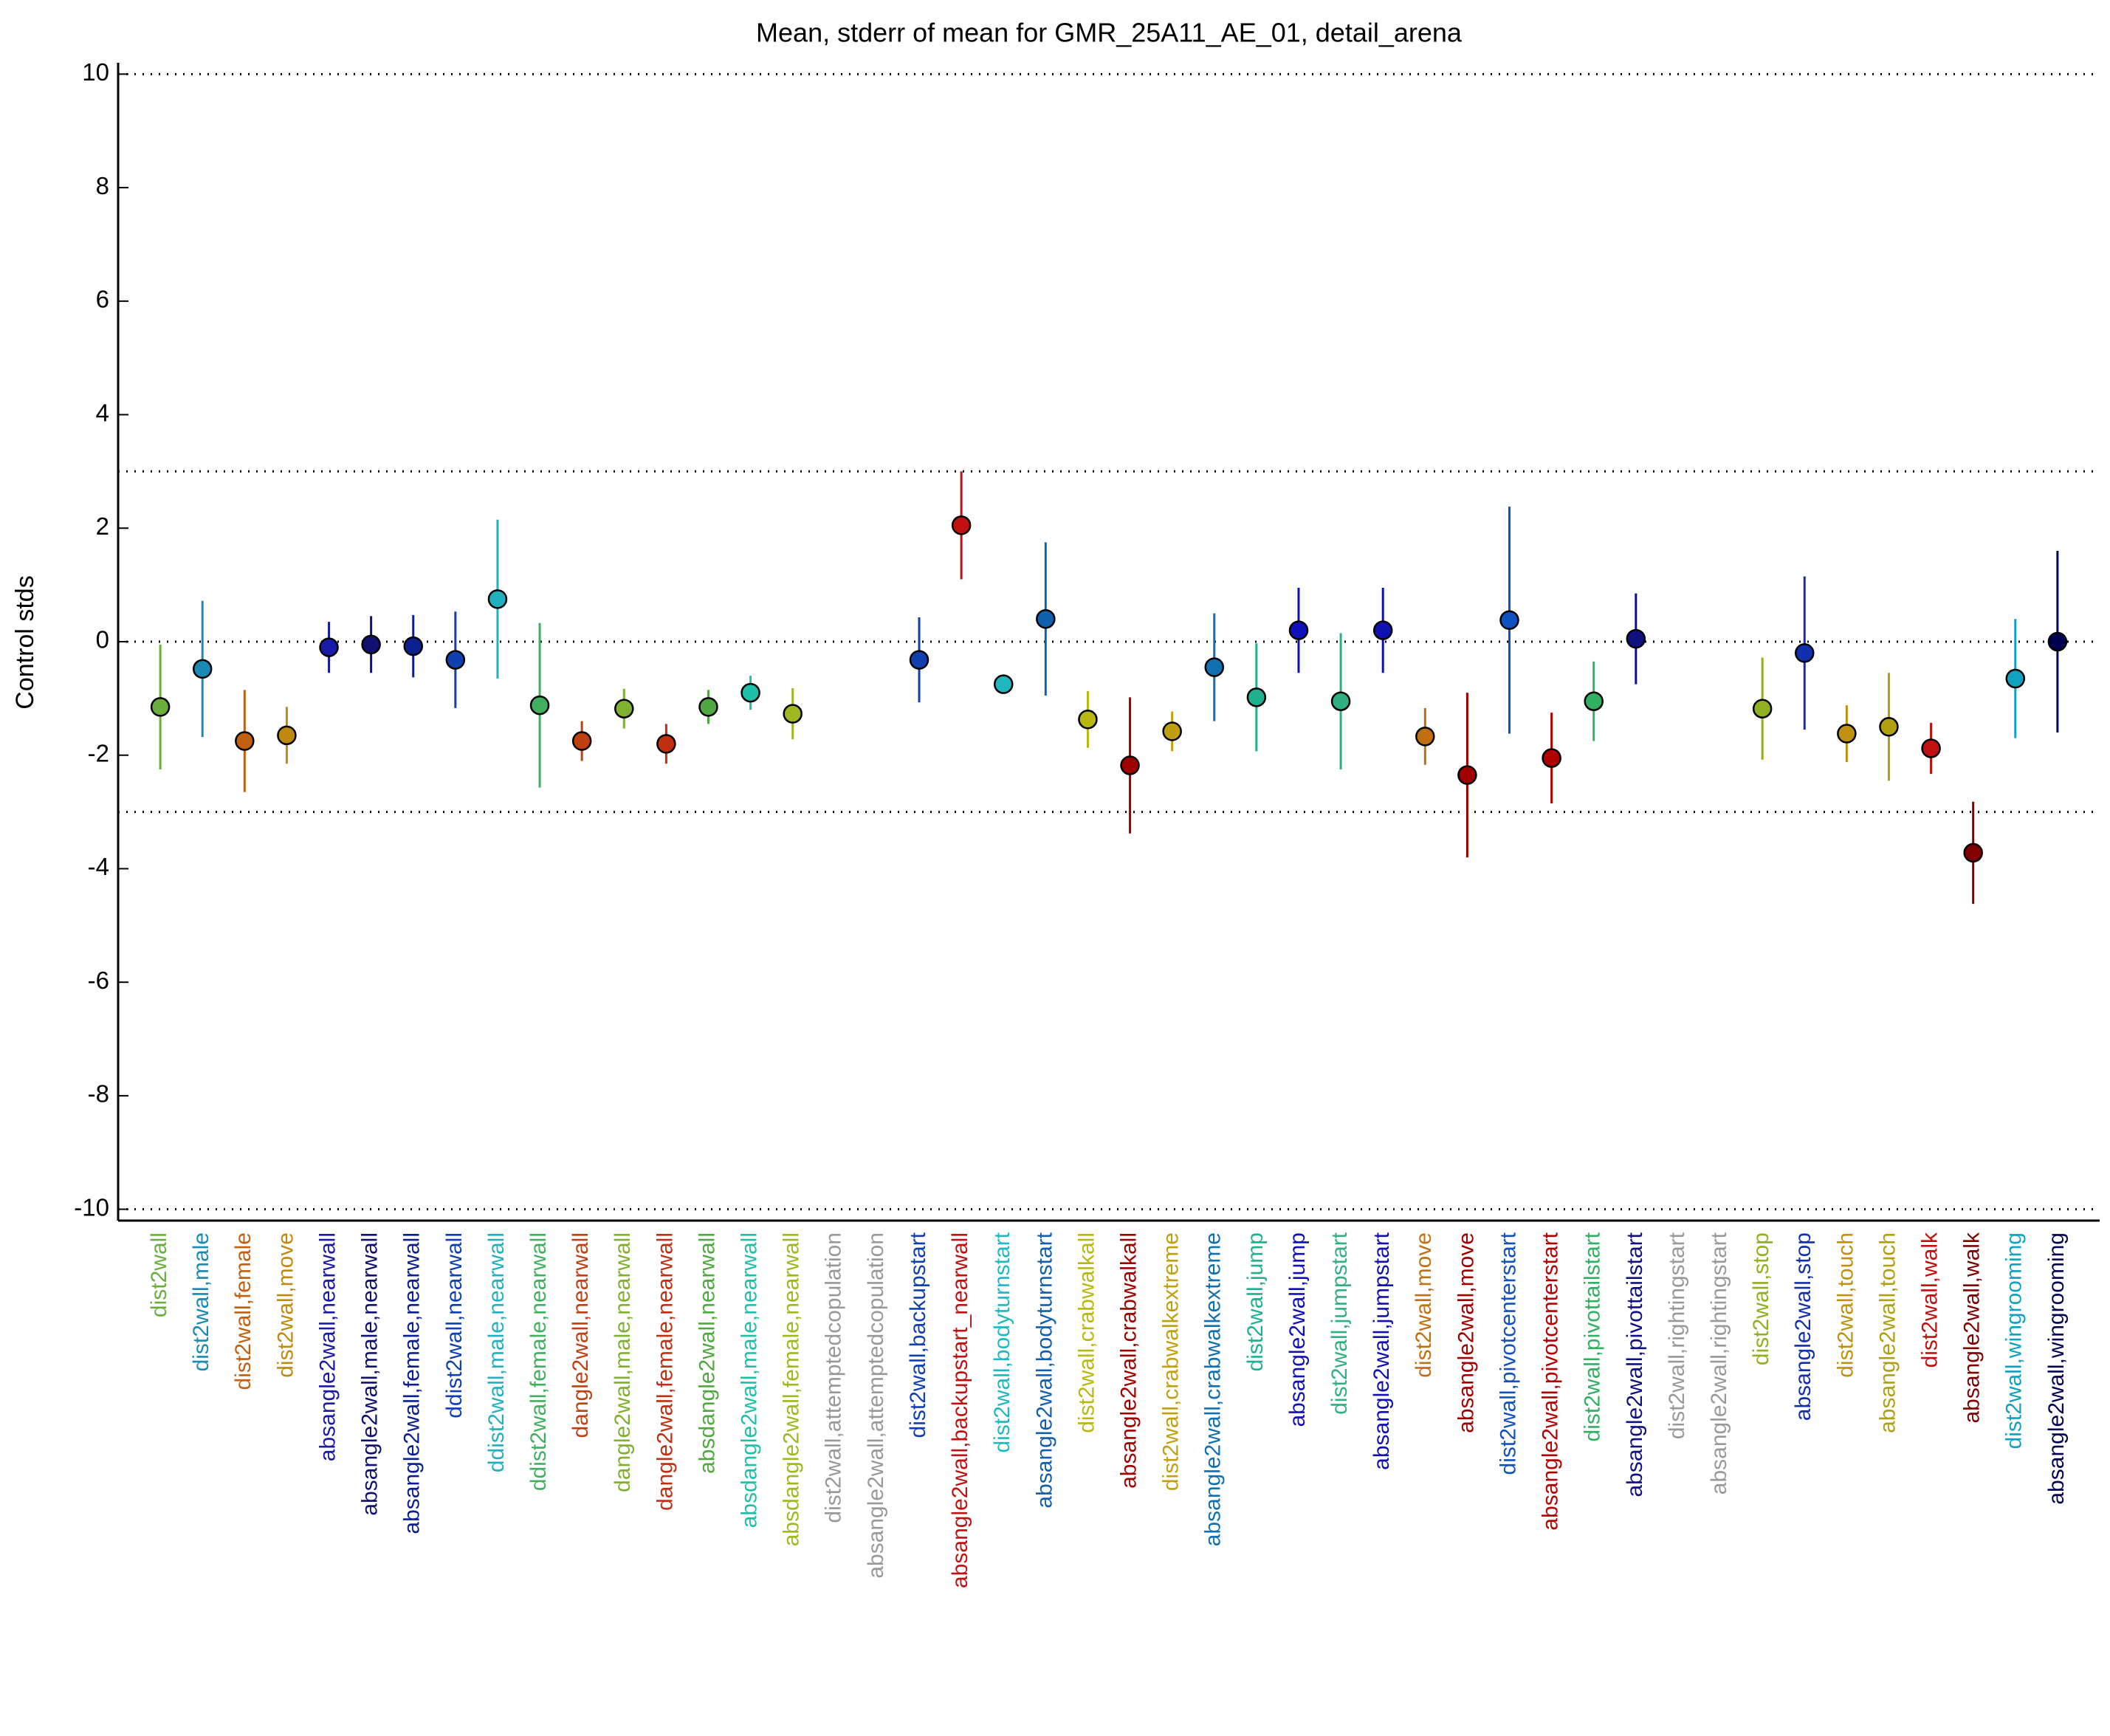 The width and height of the screenshot is (2110, 1736). I want to click on y-tick-label: 8, so click(102, 185).